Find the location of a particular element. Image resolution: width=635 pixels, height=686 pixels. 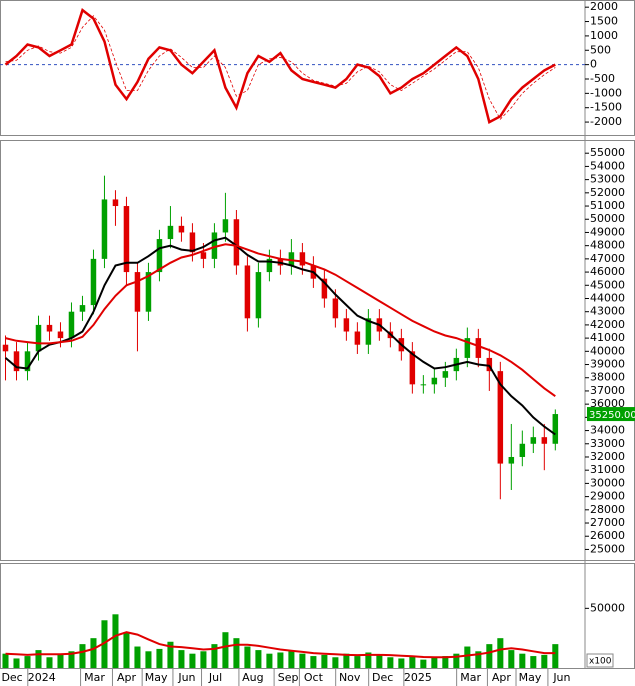

y-tick-label: 54000 is located at coordinates (607, 165).